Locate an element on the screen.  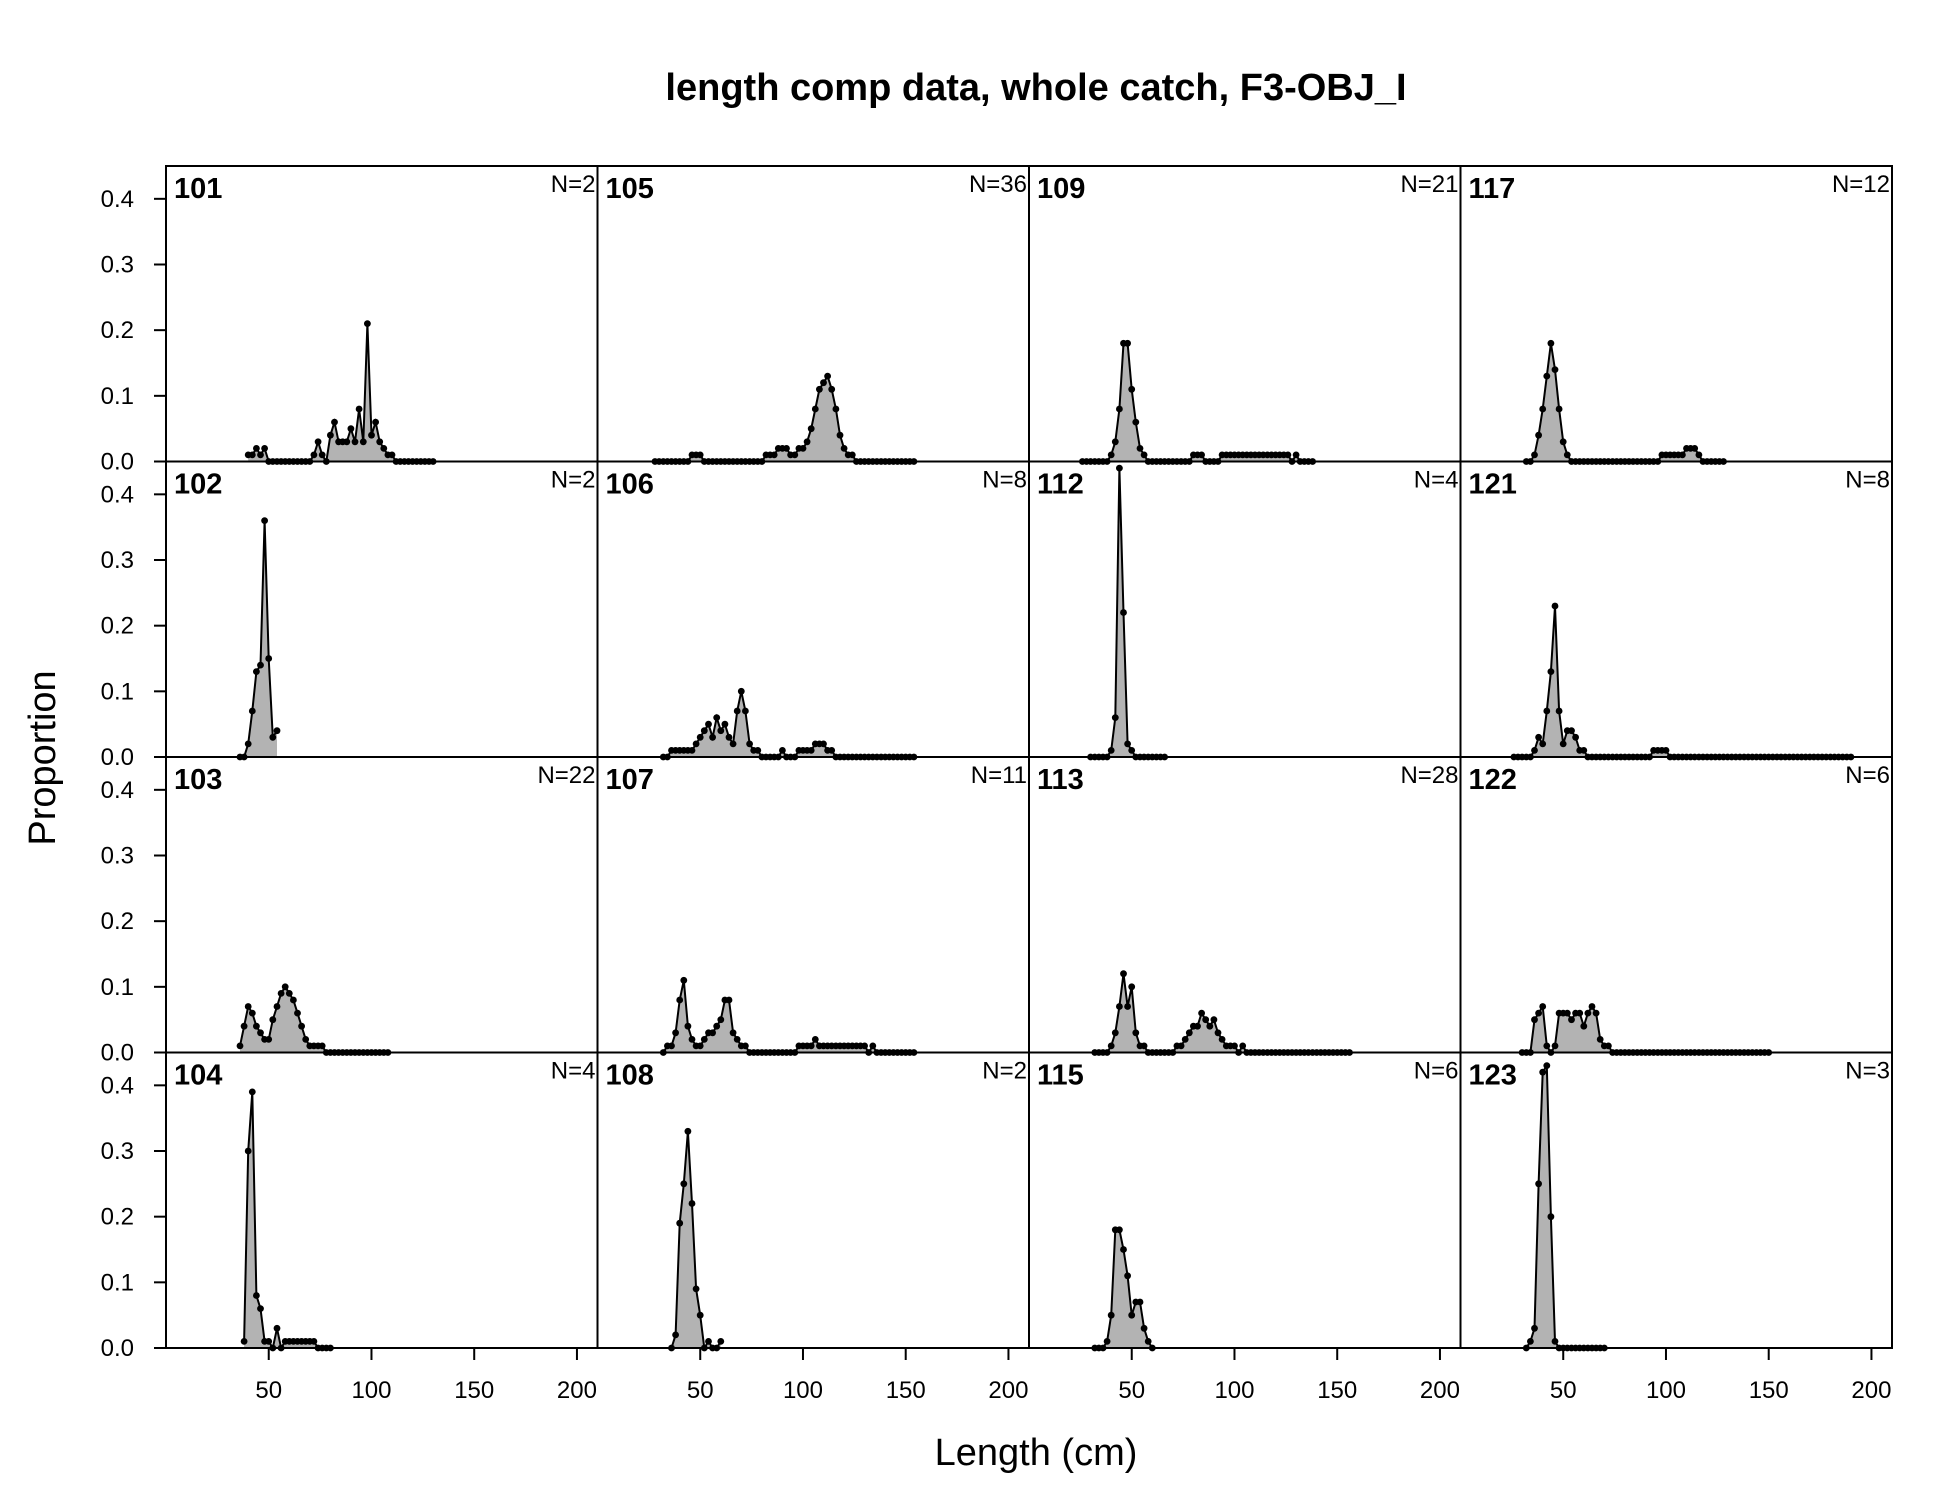
panel-103: 103 N=22 0.0 0.1 0.2 0.3 0.4 is located at coordinates (350, 911).